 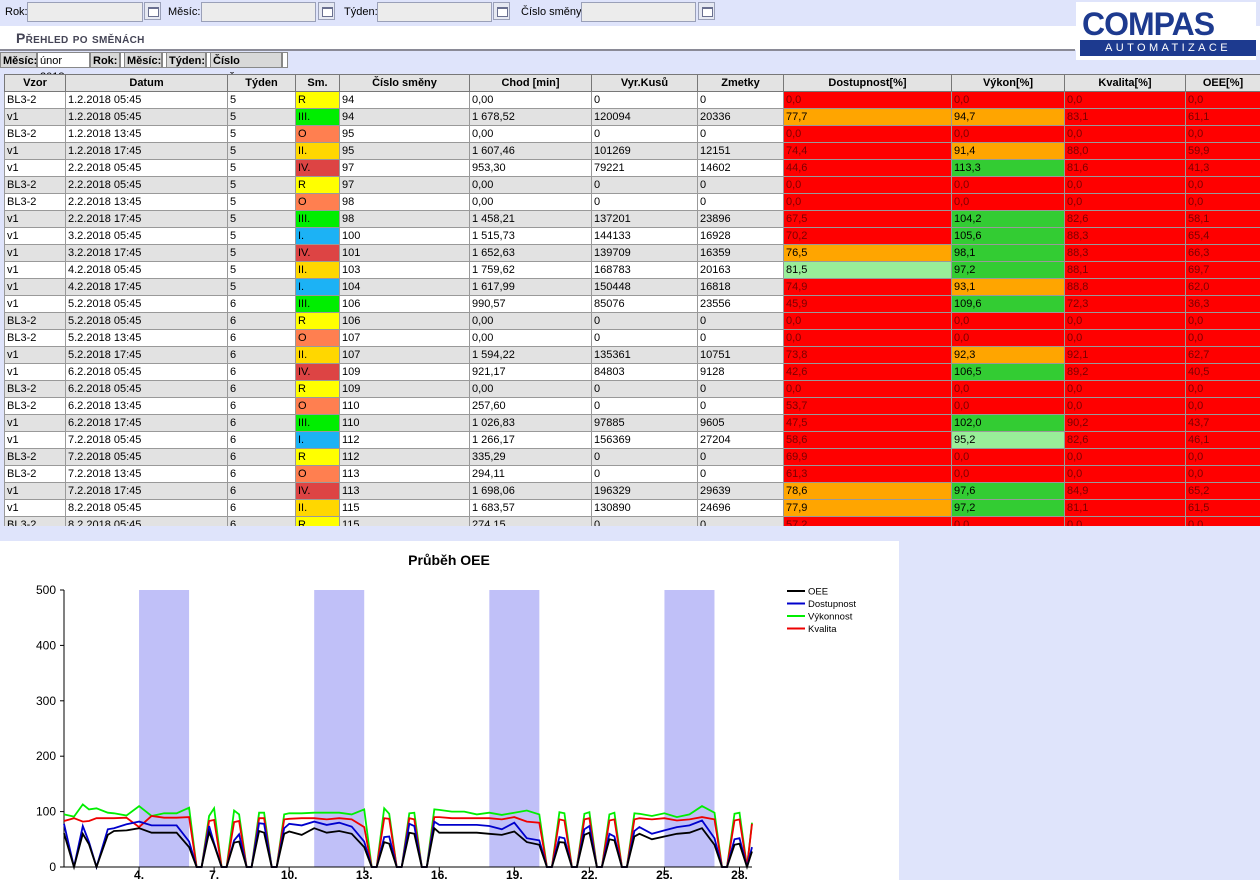 I want to click on column-header-oee: OEE[%], so click(x=1222, y=83).